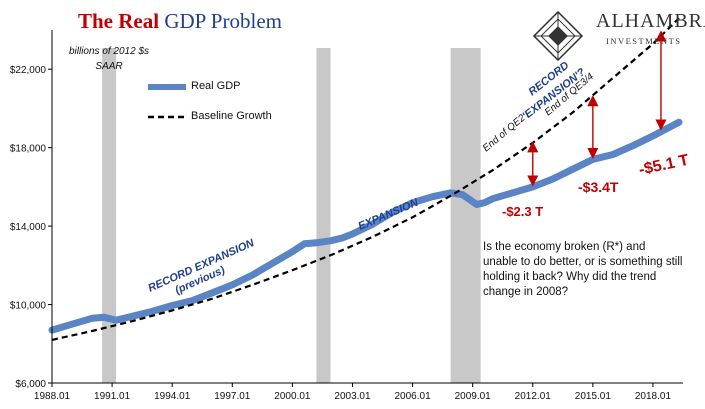 This screenshot has height=409, width=705. What do you see at coordinates (30, 384) in the screenshot?
I see `y-tick-label: $6,000` at bounding box center [30, 384].